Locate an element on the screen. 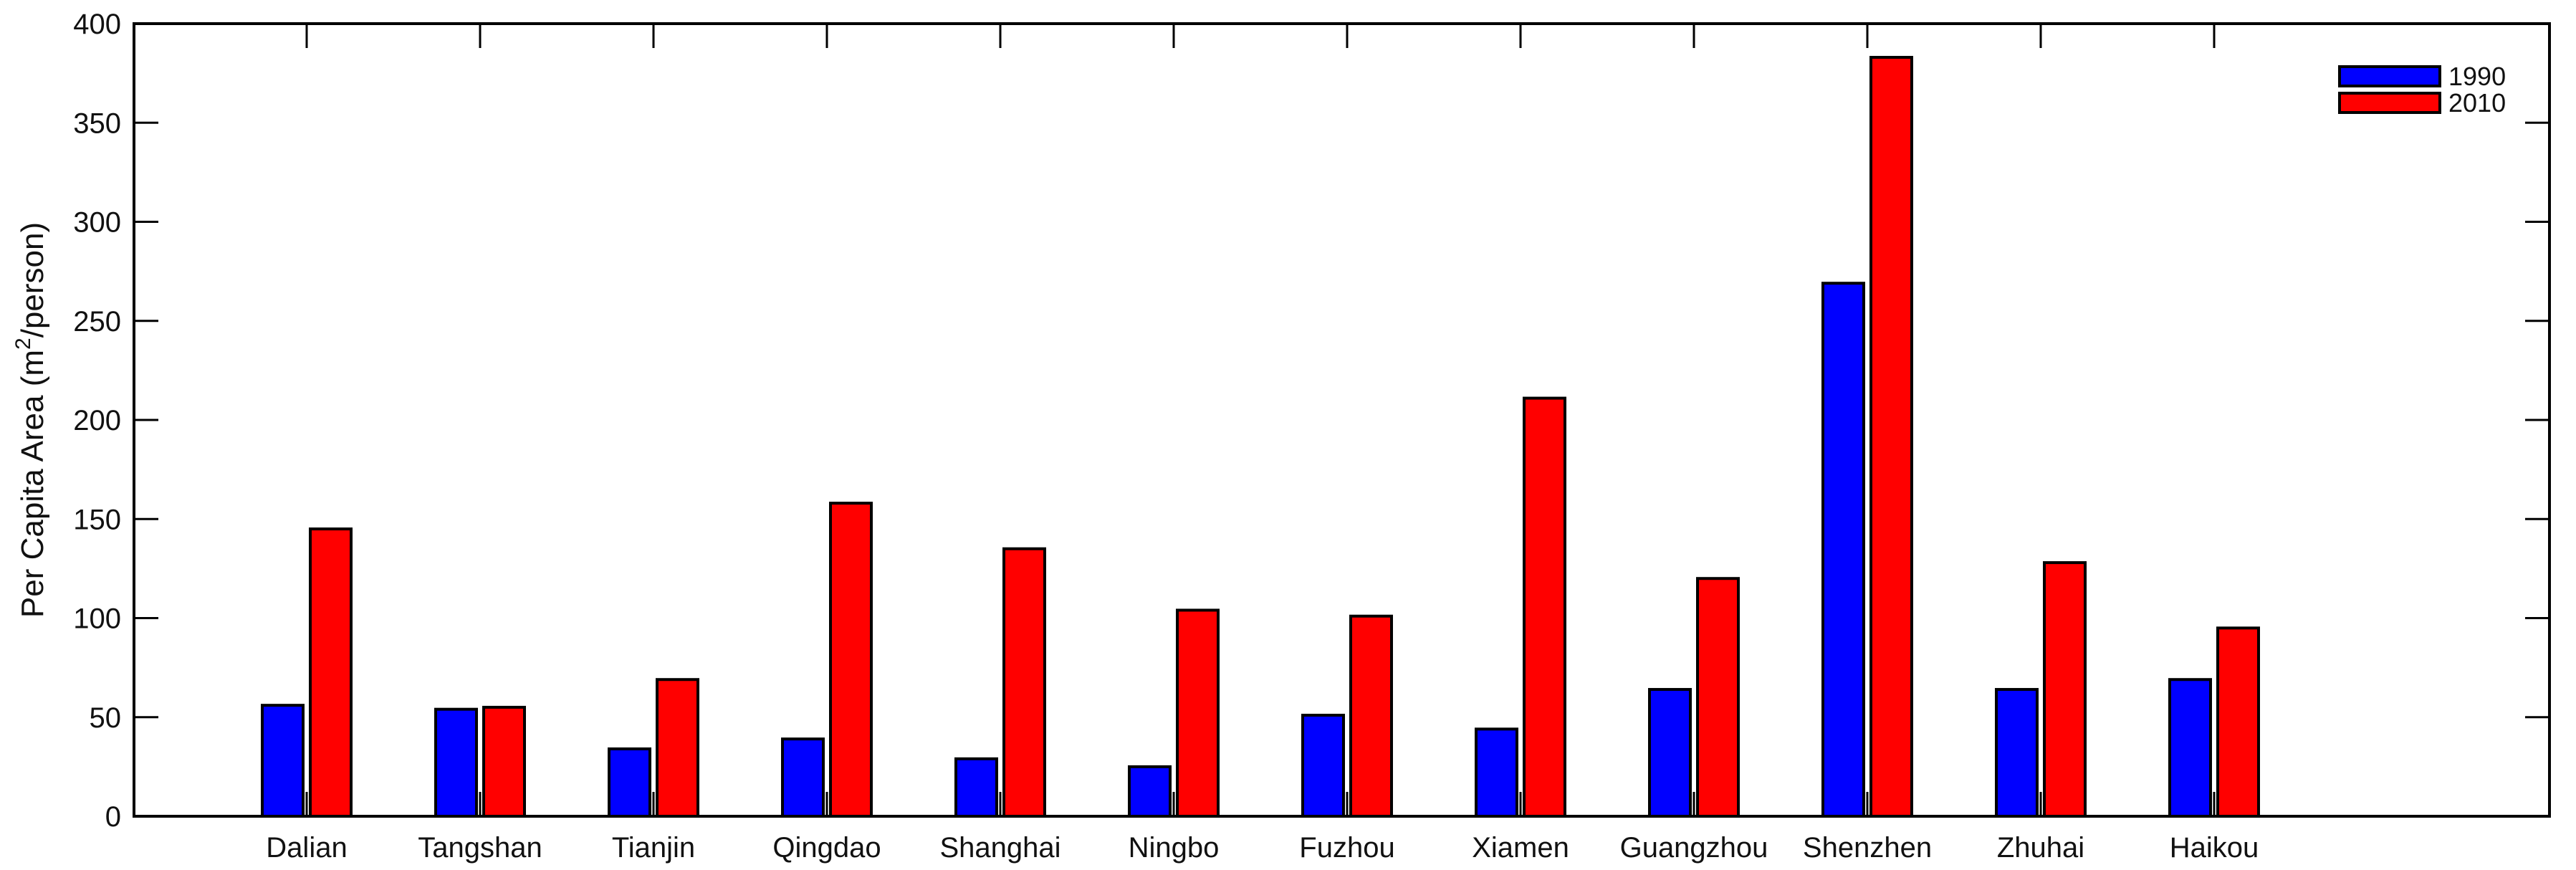  y-axis-label-main: Per Capita Area (m is located at coordinates (33, 484).